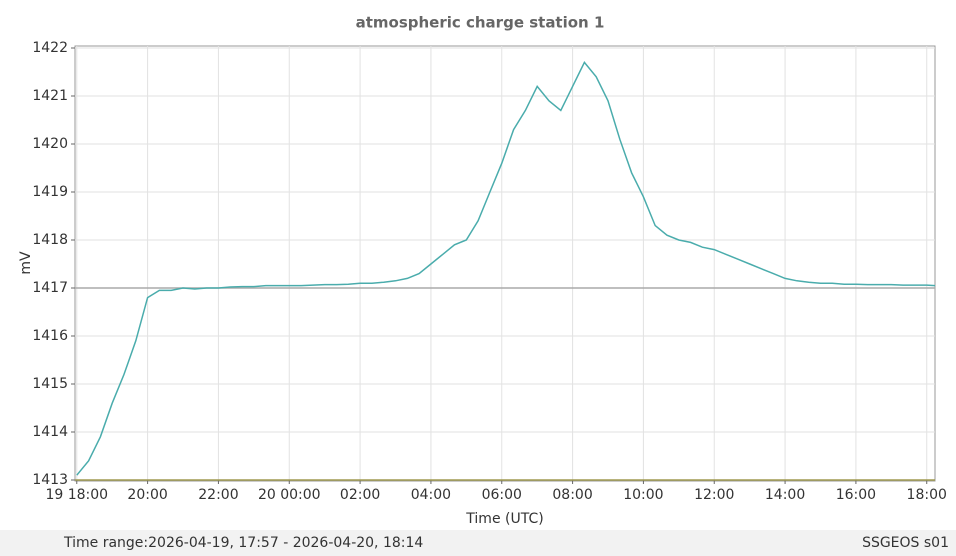 This screenshot has width=956, height=556. I want to click on x-tick-label: 10:00, so click(643, 495).